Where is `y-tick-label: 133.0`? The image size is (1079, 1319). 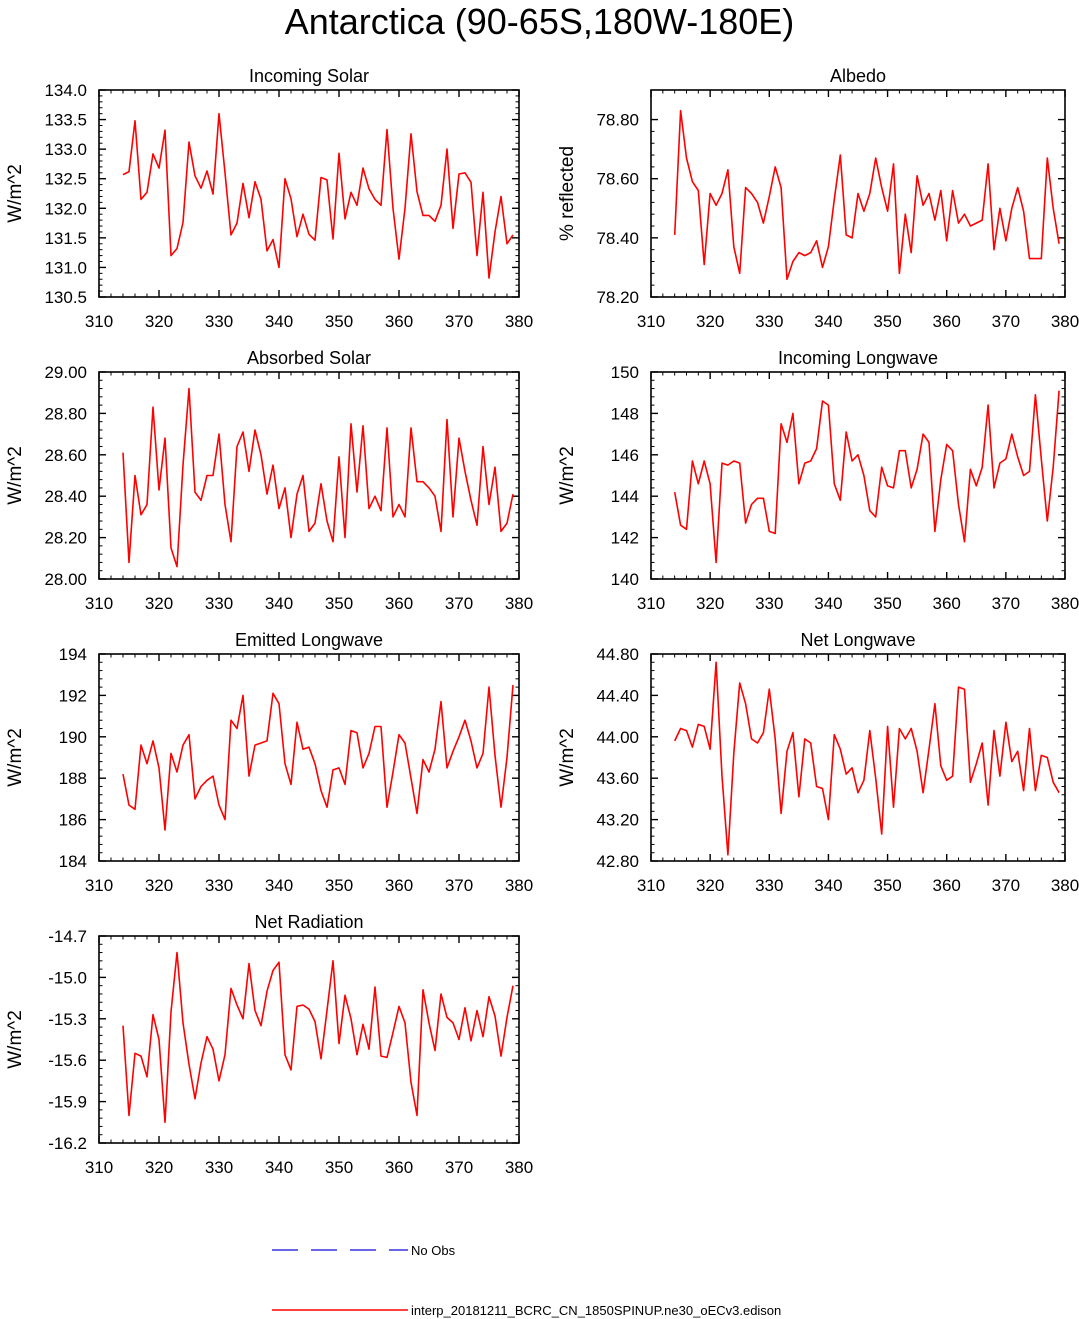
y-tick-label: 133.0 is located at coordinates (65, 149).